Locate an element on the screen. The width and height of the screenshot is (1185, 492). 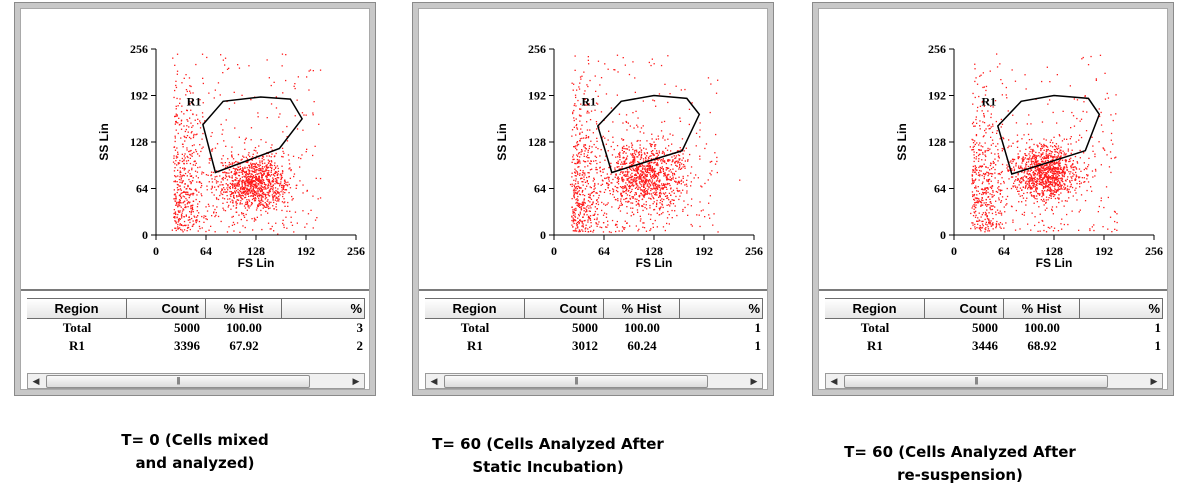
table-row: R1 3396 67.92 2 is located at coordinates (196, 346).